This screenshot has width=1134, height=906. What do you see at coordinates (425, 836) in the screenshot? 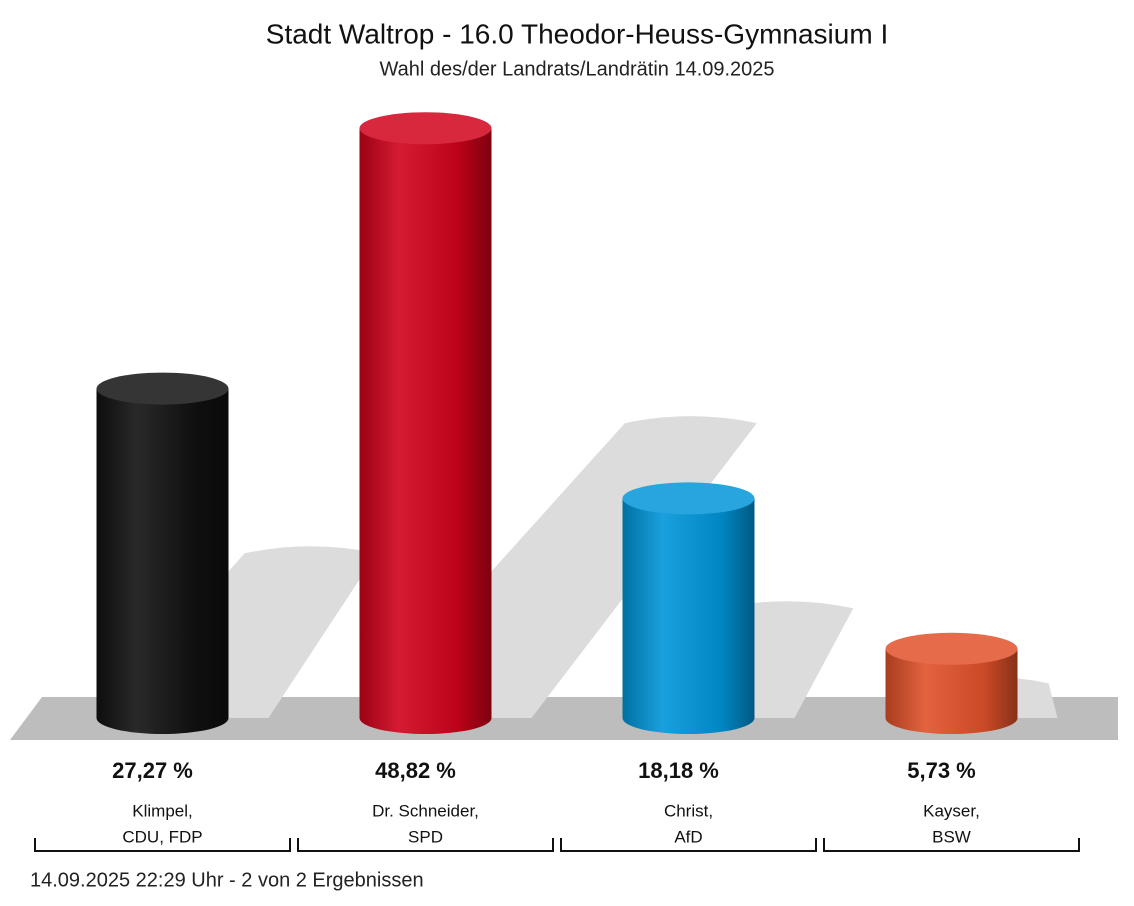
I see `x-tick-label: SPD` at bounding box center [425, 836].